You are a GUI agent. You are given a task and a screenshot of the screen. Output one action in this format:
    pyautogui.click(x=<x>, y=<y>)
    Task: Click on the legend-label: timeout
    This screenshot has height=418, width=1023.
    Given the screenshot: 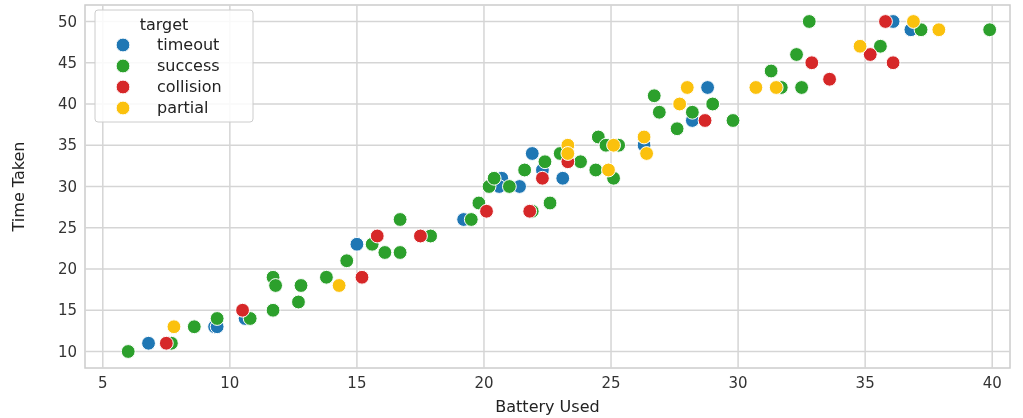 What is the action you would take?
    pyautogui.click(x=188, y=44)
    